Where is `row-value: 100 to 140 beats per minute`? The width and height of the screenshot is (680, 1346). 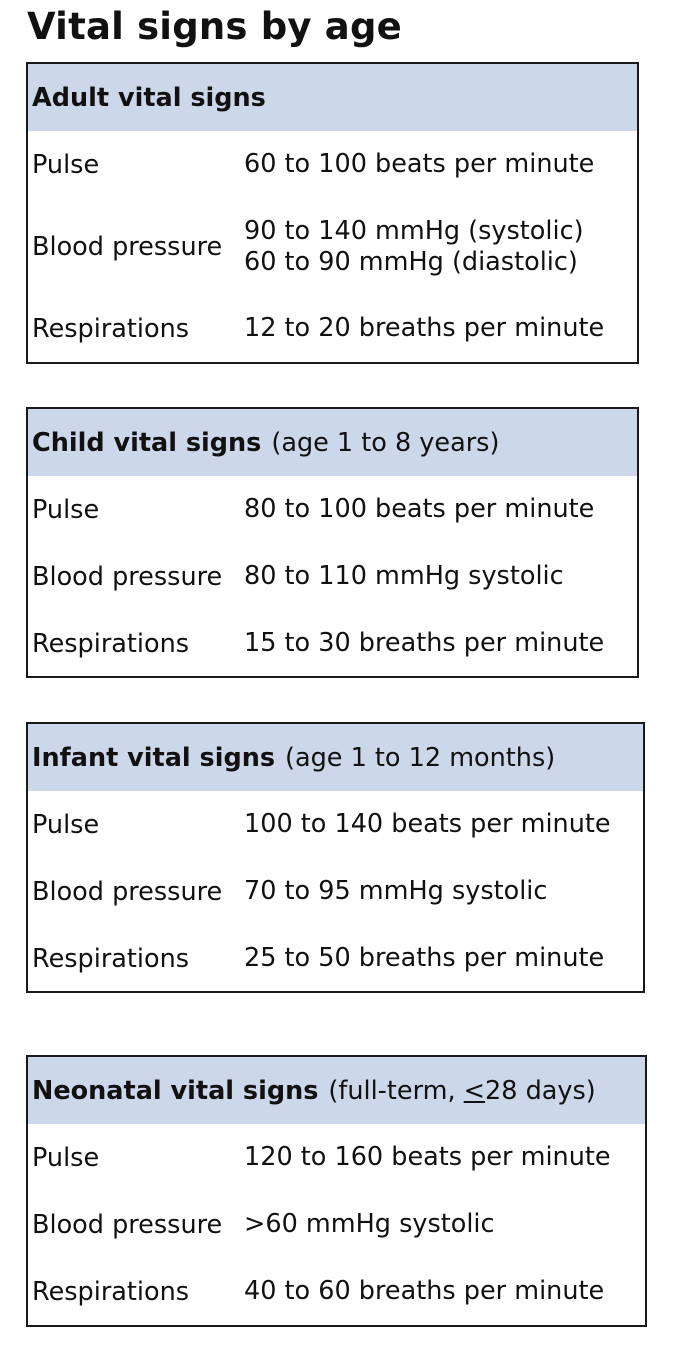
row-value: 100 to 140 beats per minute is located at coordinates (427, 824).